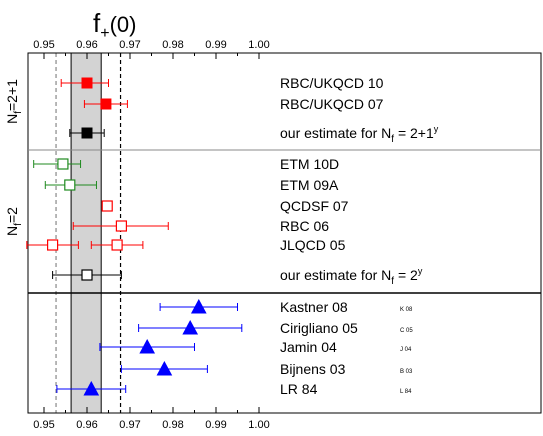 The image size is (543, 436). I want to click on point-label: Bijnens 03, so click(313, 369).